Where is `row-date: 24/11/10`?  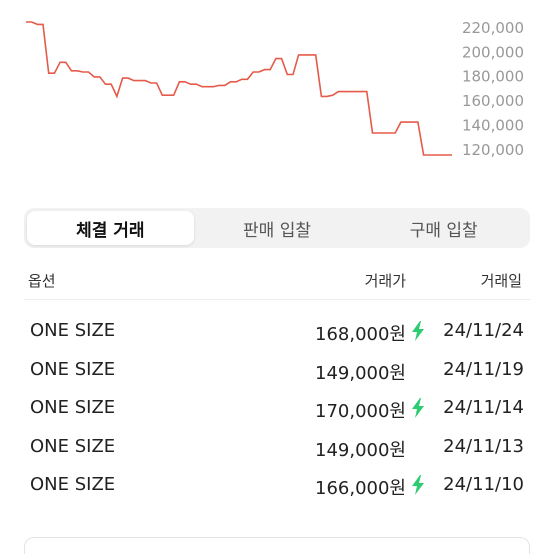 row-date: 24/11/10 is located at coordinates (483, 484).